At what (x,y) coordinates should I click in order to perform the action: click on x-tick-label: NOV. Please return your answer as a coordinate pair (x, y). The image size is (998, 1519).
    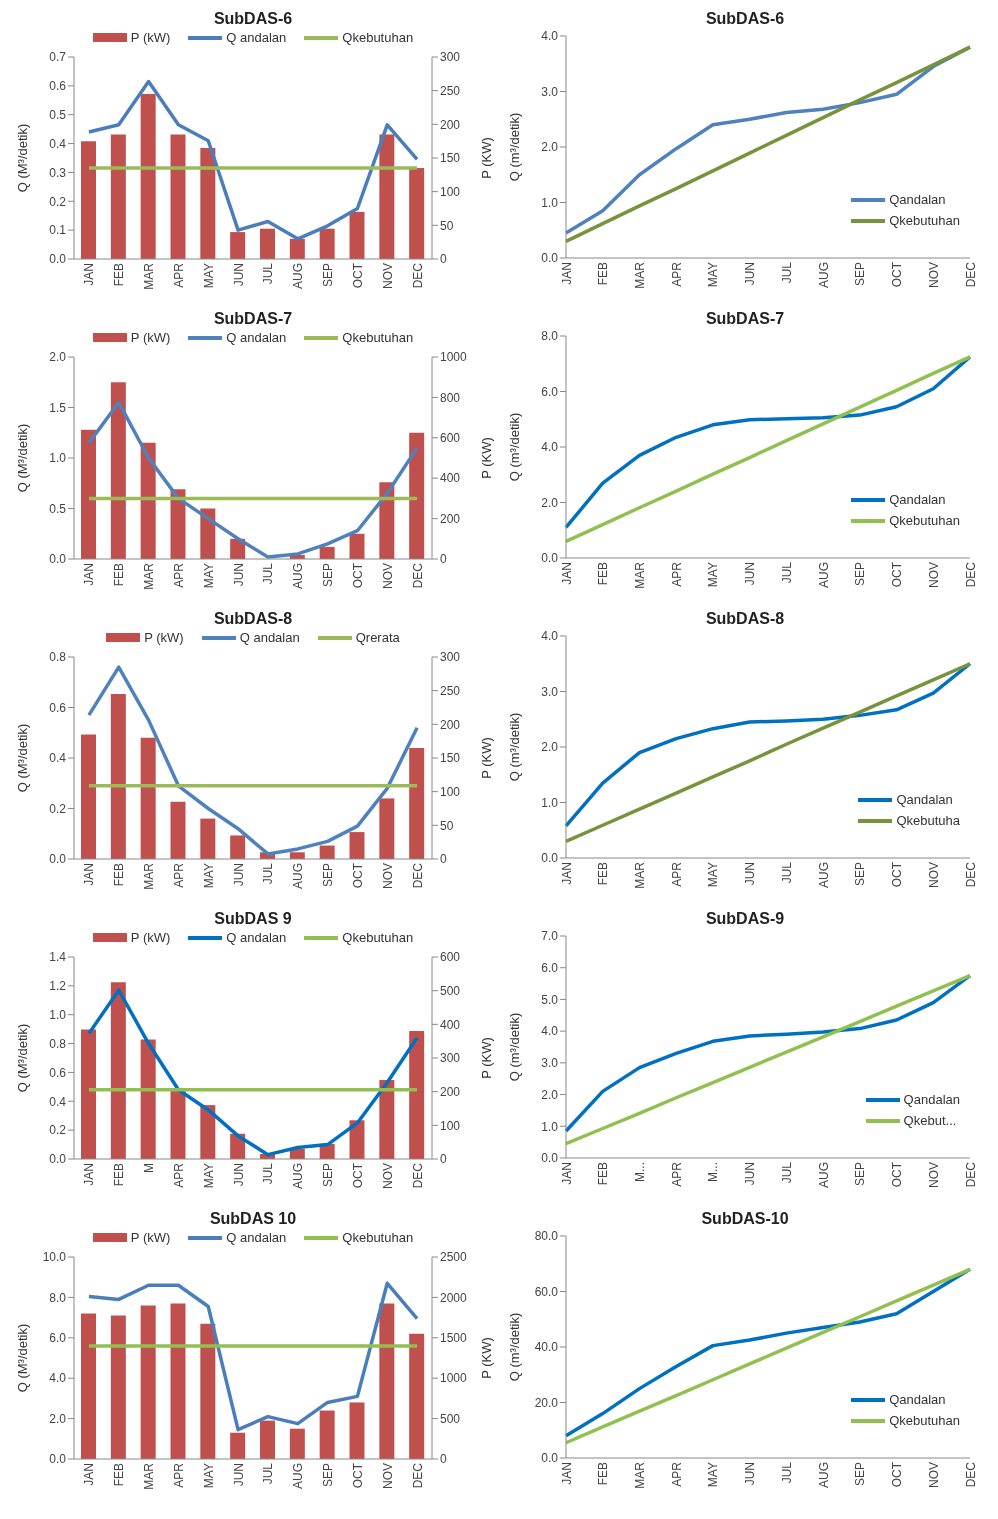
    Looking at the image, I should click on (387, 276).